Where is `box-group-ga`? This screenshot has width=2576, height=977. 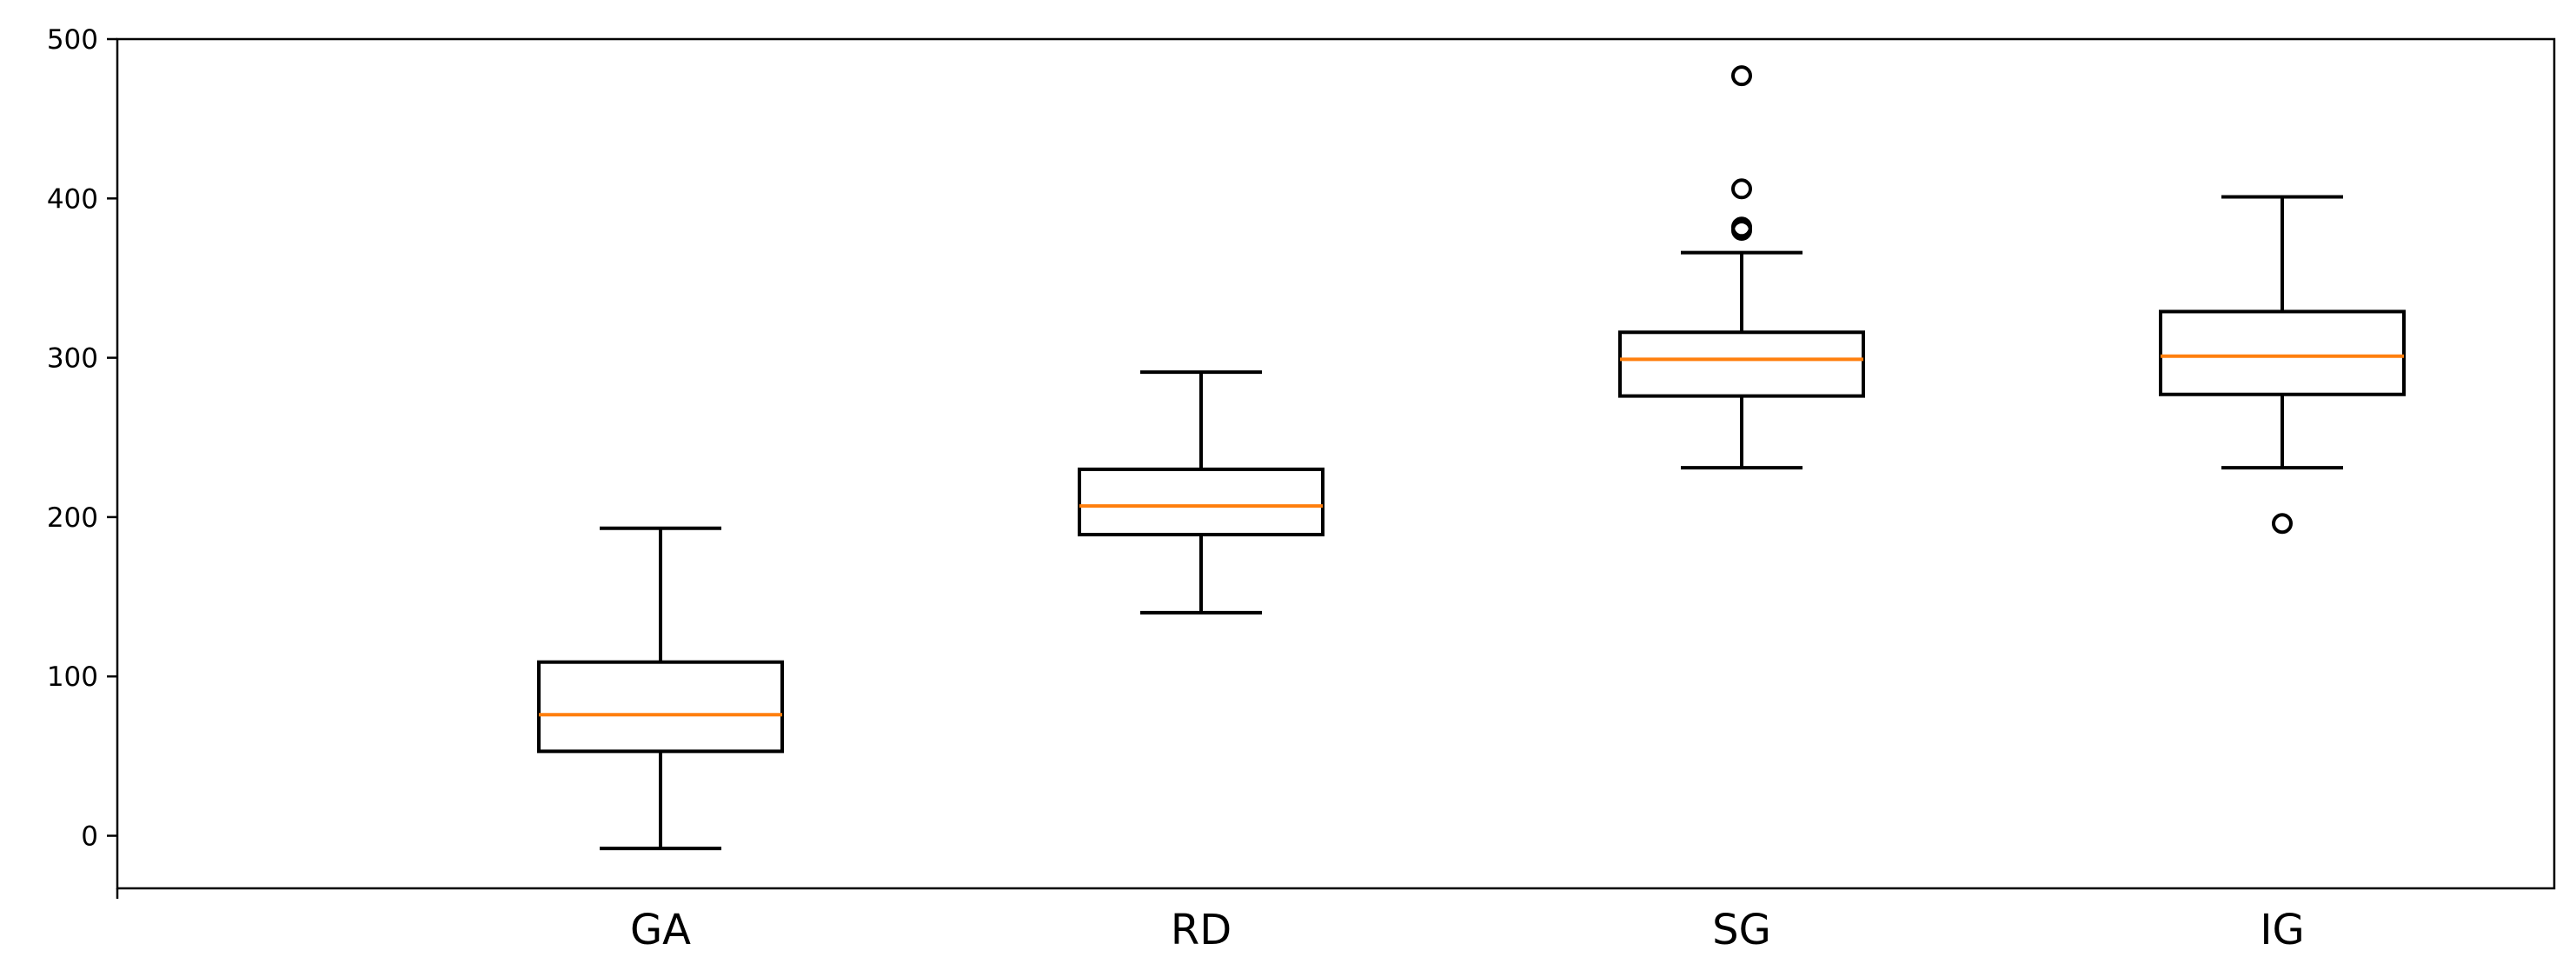
box-group-ga is located at coordinates (660, 689).